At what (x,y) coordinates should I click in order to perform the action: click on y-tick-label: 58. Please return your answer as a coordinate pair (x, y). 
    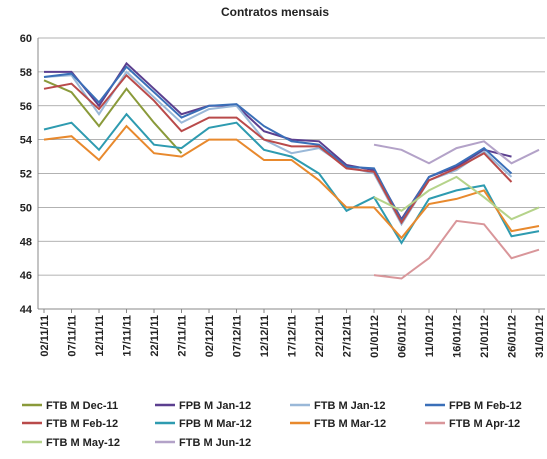
    Looking at the image, I should click on (26, 73).